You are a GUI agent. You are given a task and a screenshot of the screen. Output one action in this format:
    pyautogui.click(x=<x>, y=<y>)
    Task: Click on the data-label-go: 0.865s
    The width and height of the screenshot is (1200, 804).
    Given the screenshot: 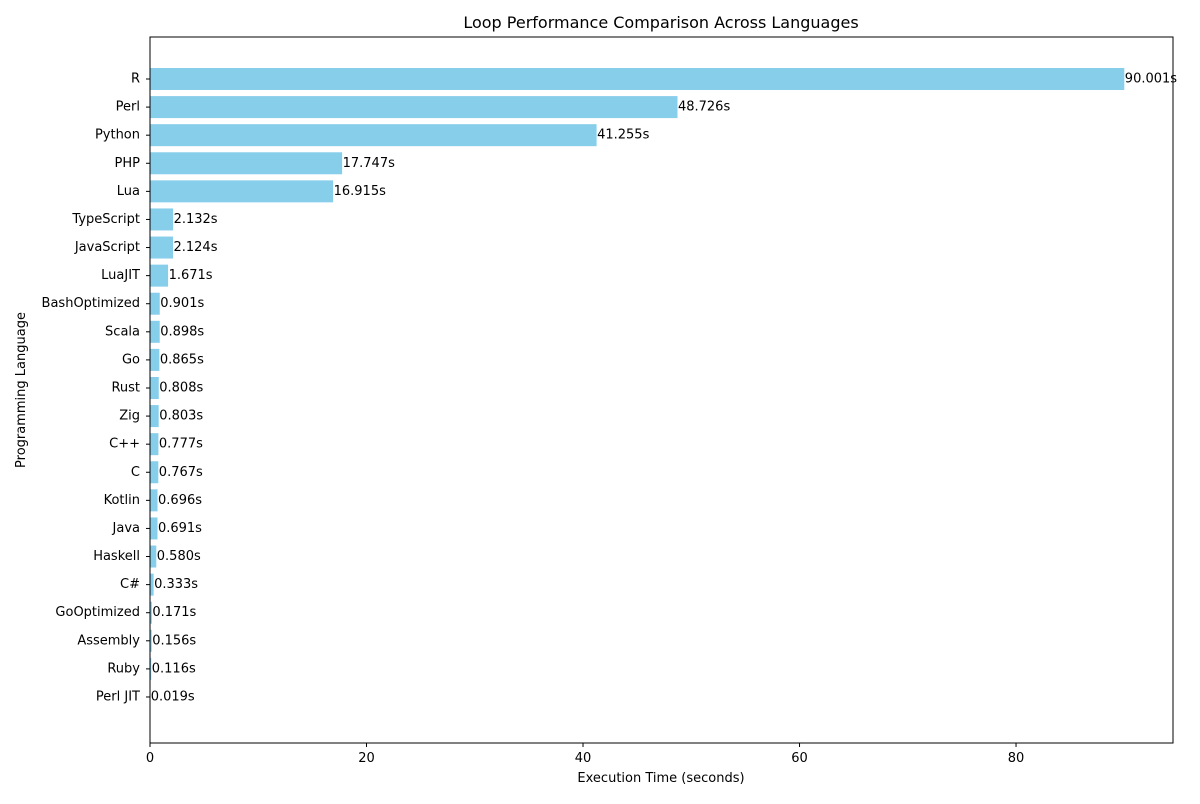 What is the action you would take?
    pyautogui.click(x=182, y=359)
    